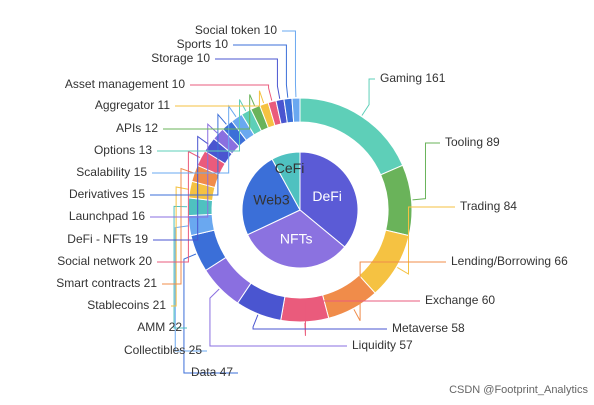 The image size is (594, 405). I want to click on label-value: 58, so click(458, 328).